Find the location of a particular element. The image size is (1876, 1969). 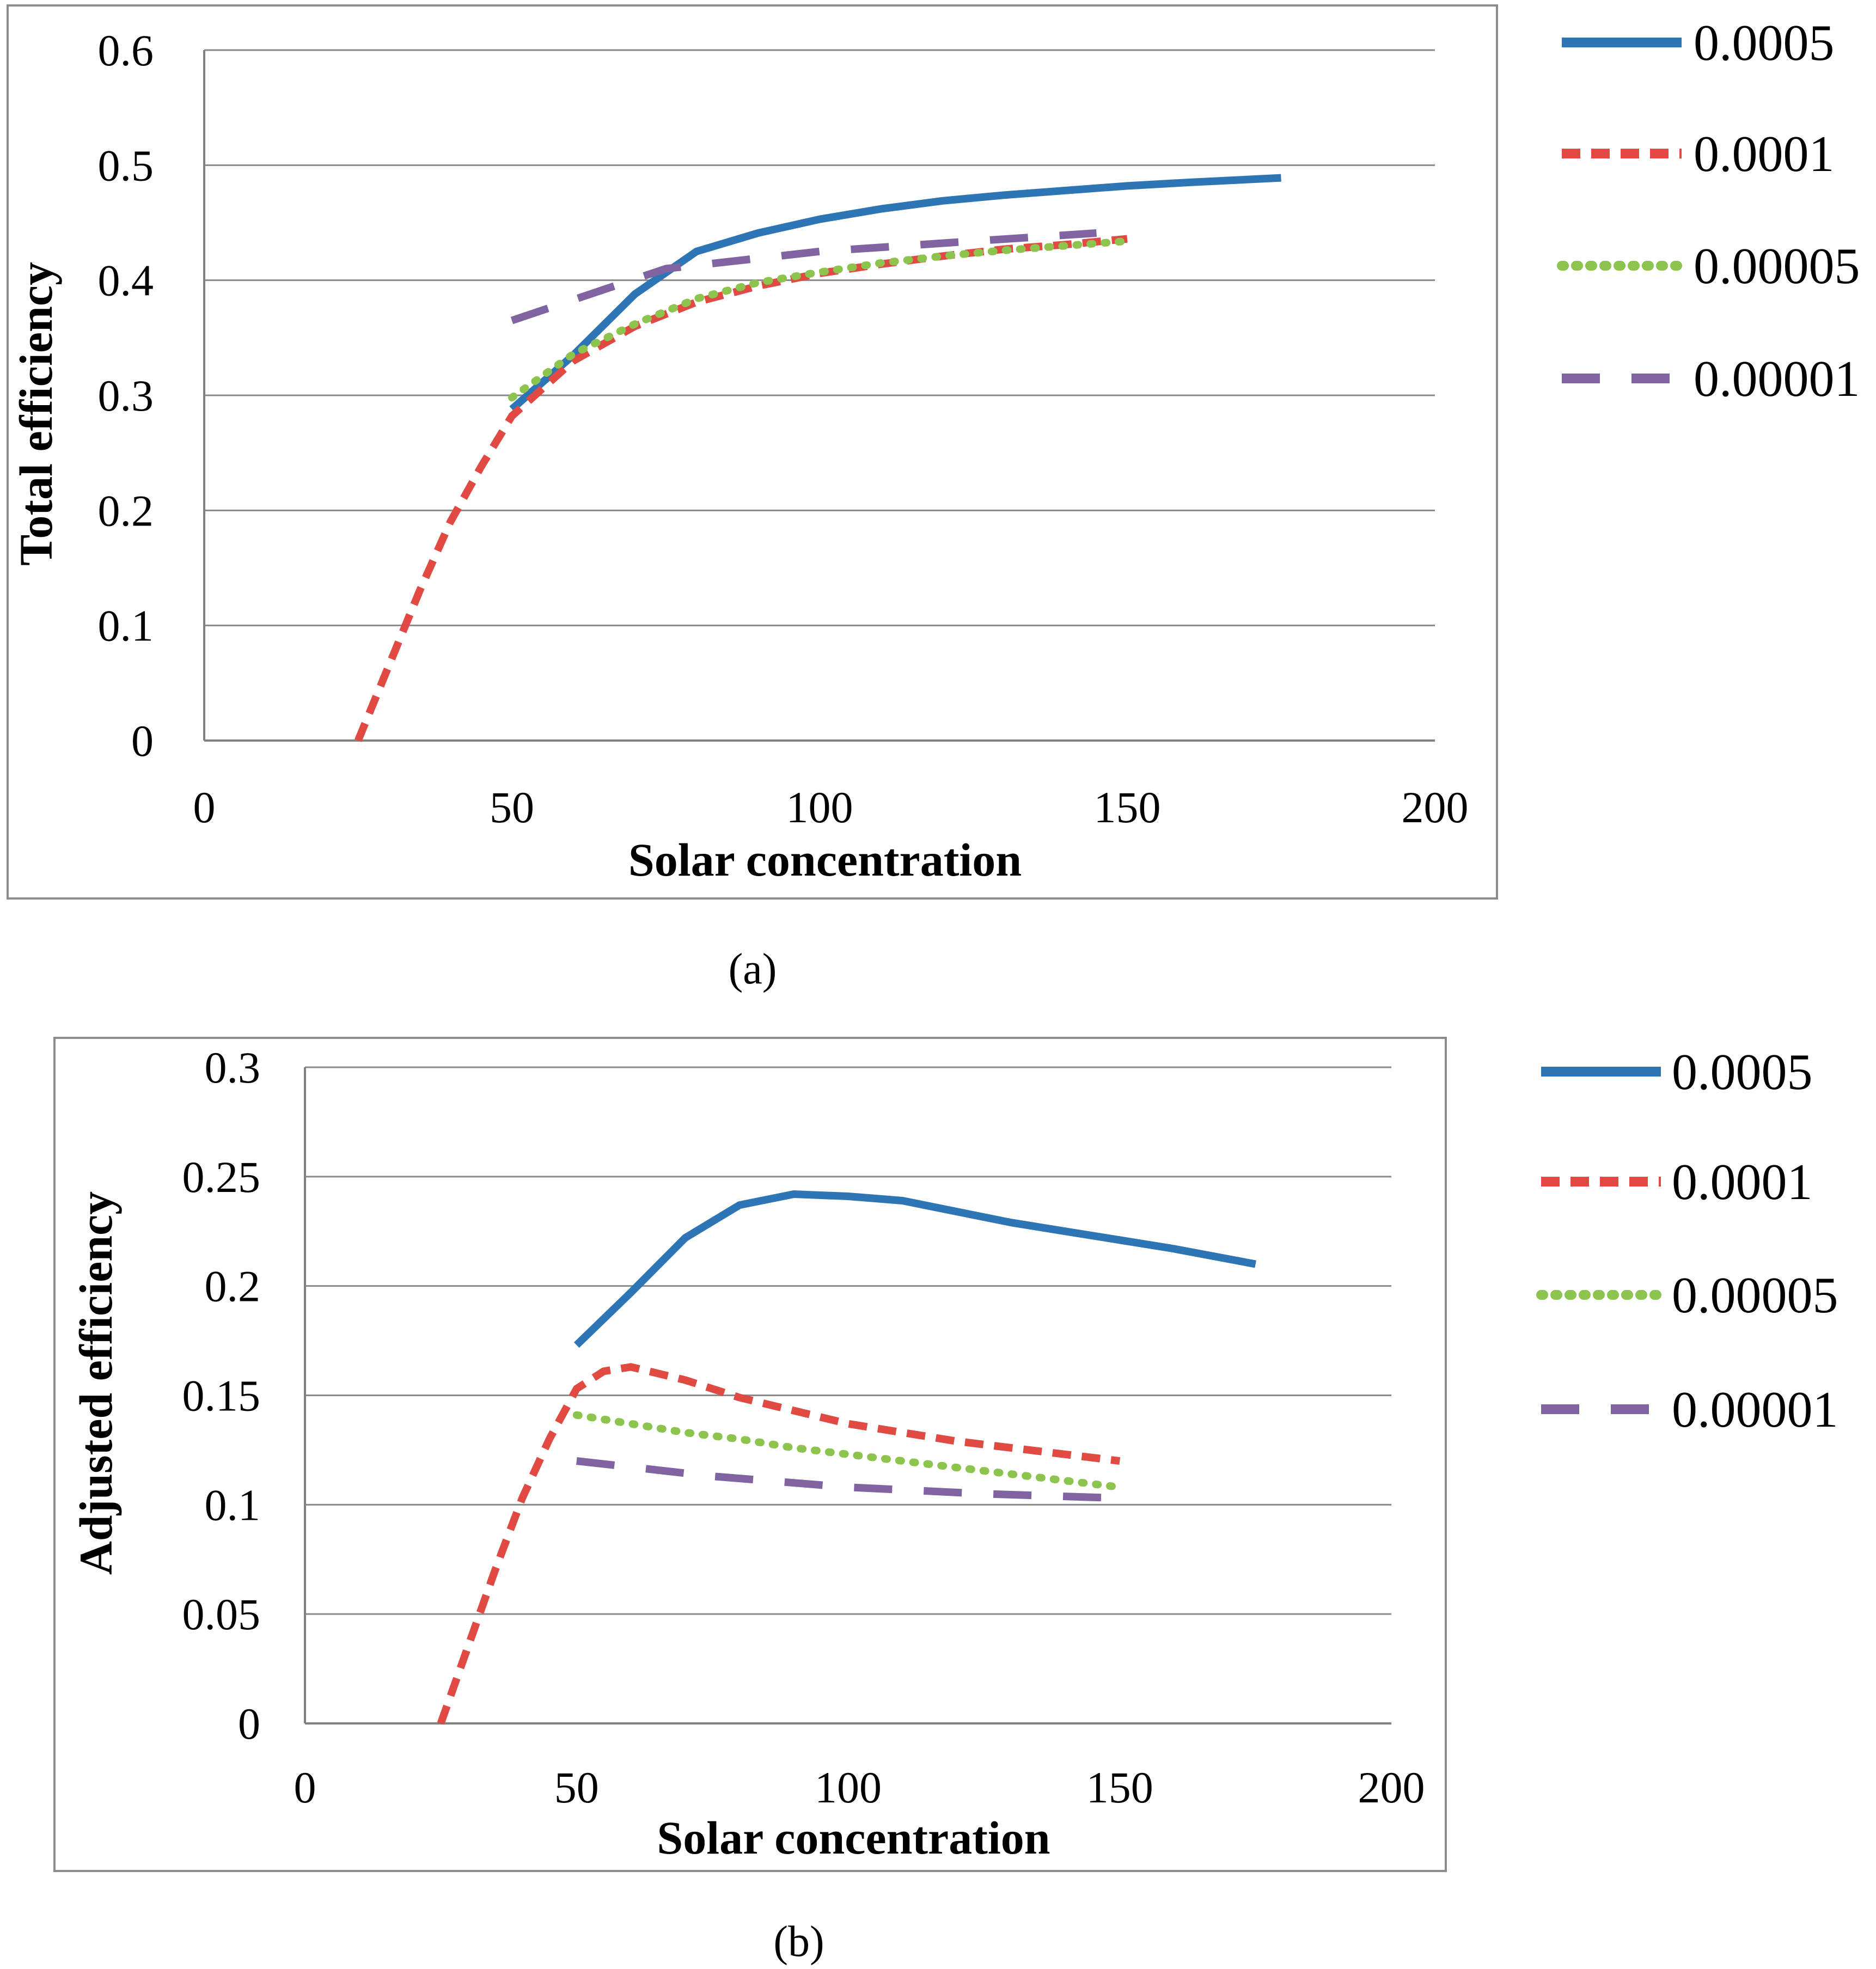

panel-caption: (b) is located at coordinates (798, 1942).